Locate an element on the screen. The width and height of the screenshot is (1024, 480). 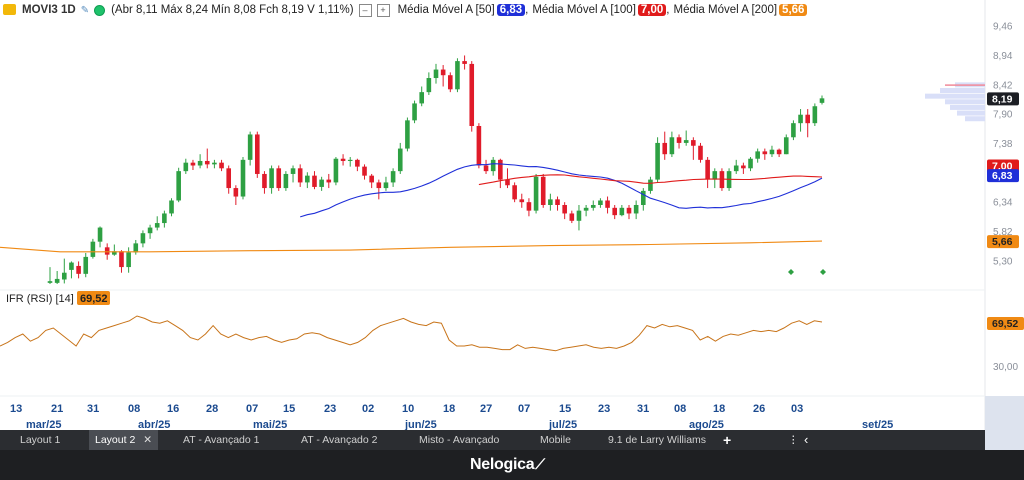
date-tick-label: 18 is located at coordinates (719, 409).